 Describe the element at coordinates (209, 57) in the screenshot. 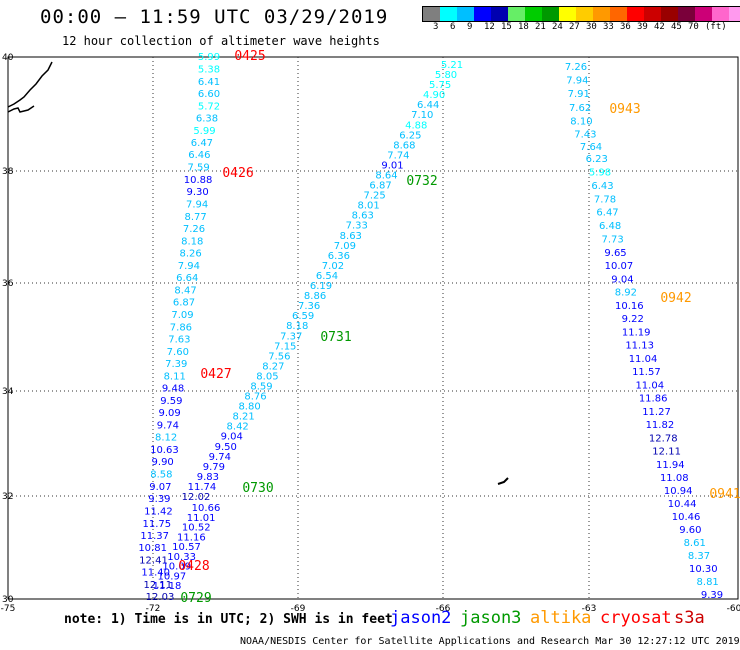

I see `swh-value: 5.99` at that location.